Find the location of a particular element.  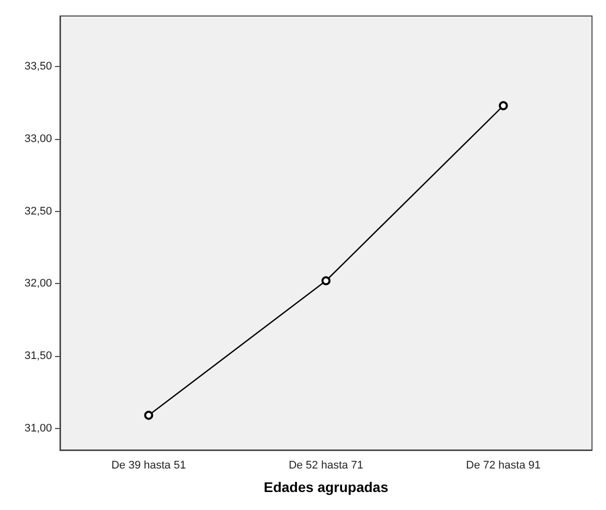

x-tick-label: De 52 hasta 71 is located at coordinates (326, 466).